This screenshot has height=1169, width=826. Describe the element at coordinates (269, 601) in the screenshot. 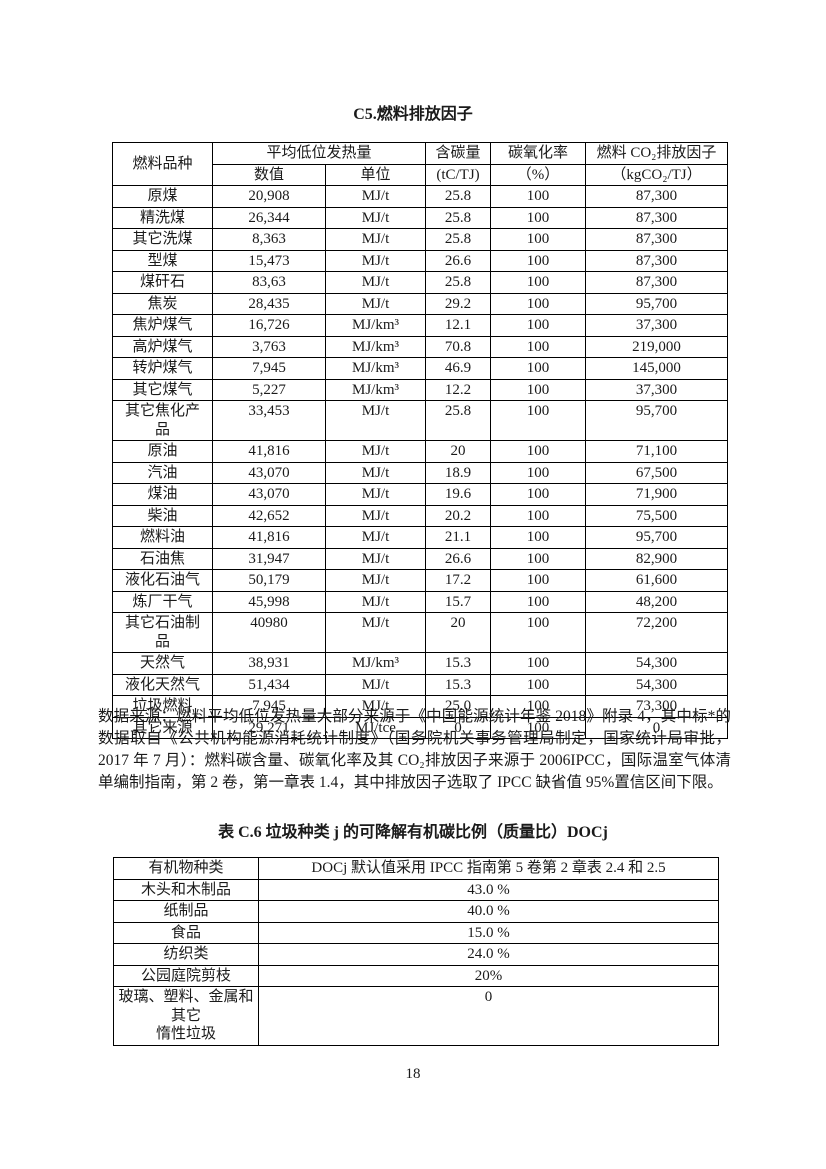

I see `table-cell: 45,998` at that location.